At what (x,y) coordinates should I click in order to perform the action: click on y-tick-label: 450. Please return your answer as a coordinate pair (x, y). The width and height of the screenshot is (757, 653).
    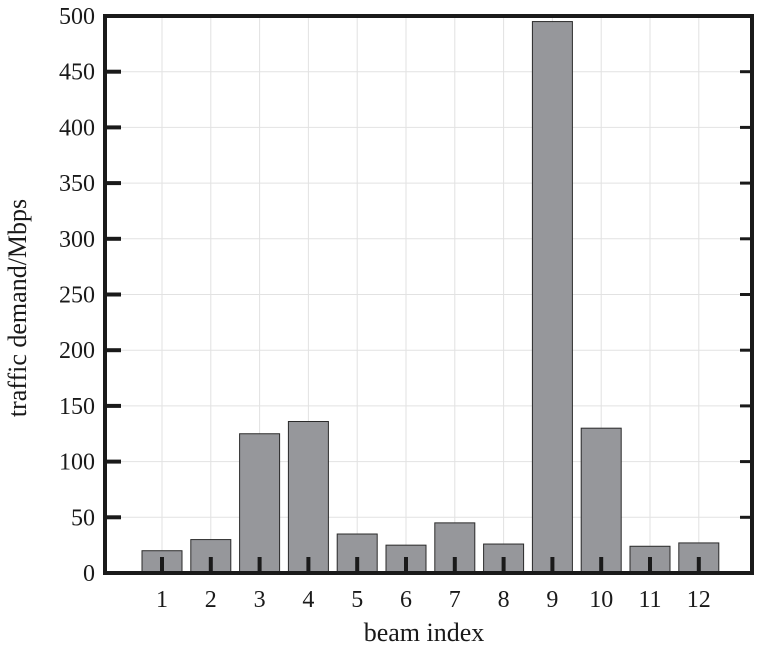
    Looking at the image, I should click on (77, 73).